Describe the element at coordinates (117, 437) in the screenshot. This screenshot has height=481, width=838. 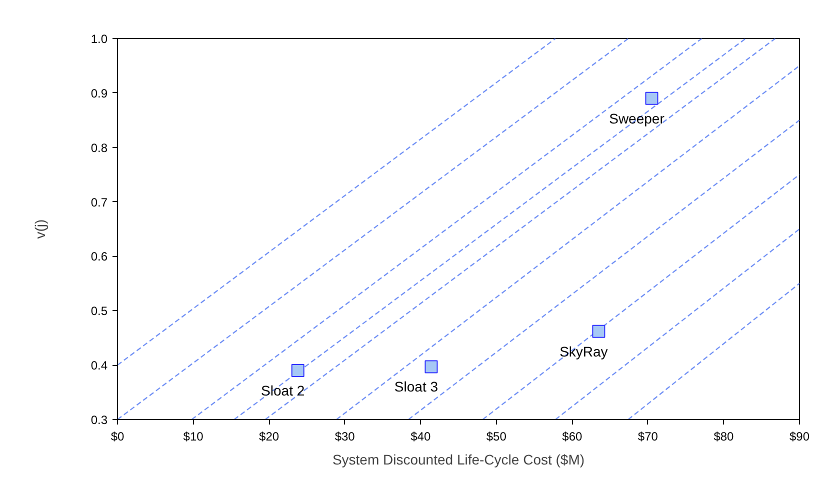
I see `x-tick-label: $0` at that location.